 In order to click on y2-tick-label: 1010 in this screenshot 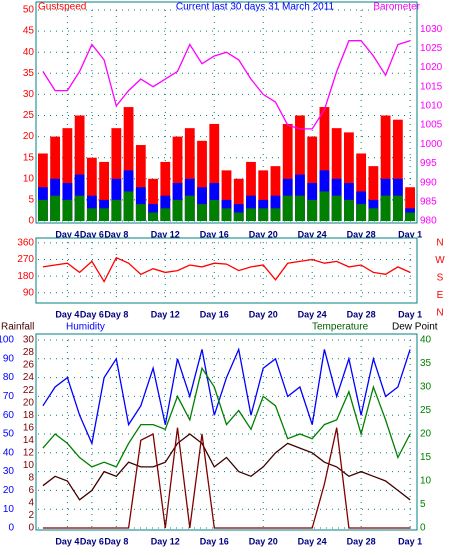, I will do `click(431, 106)`.